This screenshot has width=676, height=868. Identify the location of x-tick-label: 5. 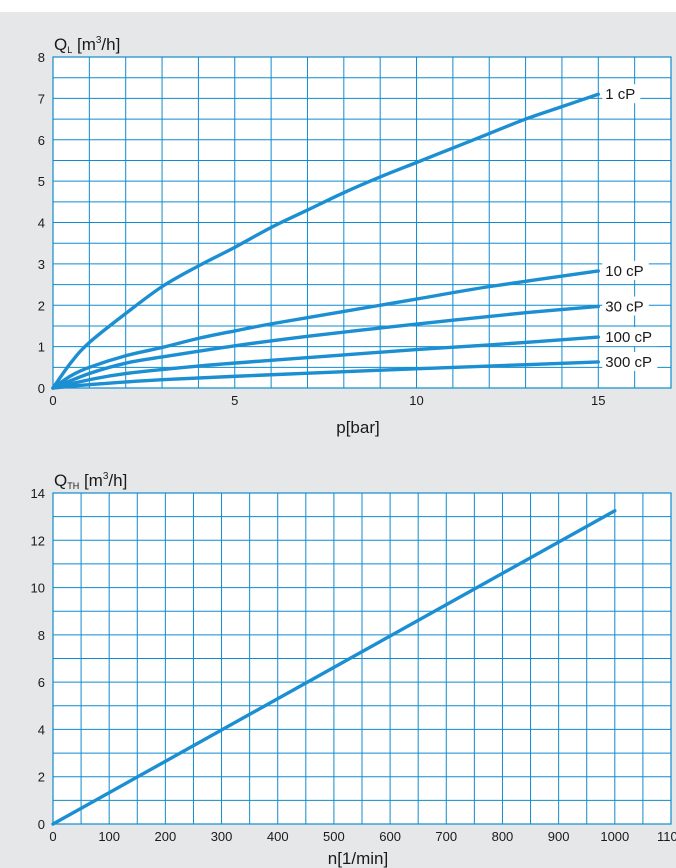
(234, 400).